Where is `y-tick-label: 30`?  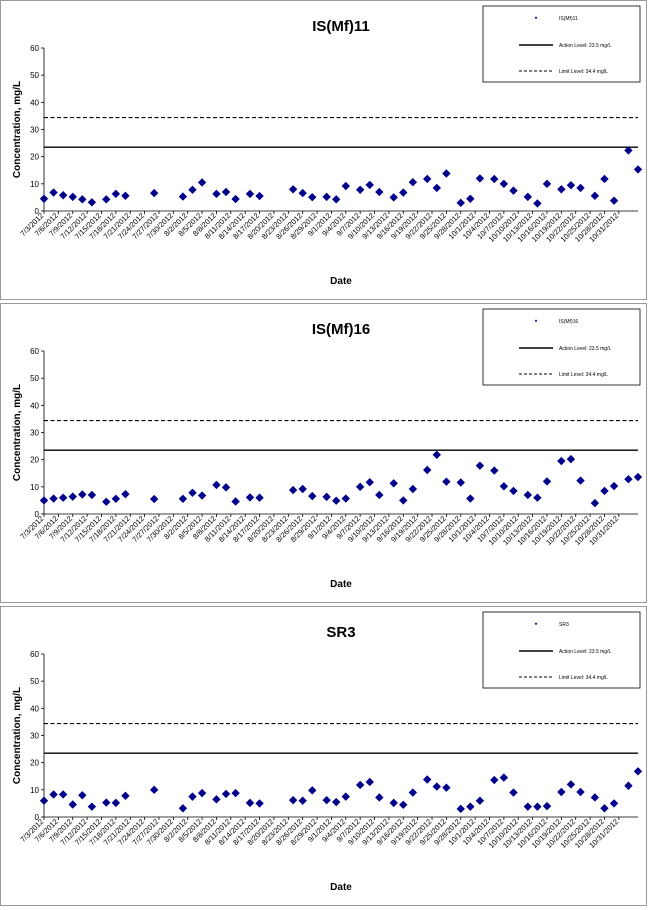 y-tick-label: 30 is located at coordinates (34, 130).